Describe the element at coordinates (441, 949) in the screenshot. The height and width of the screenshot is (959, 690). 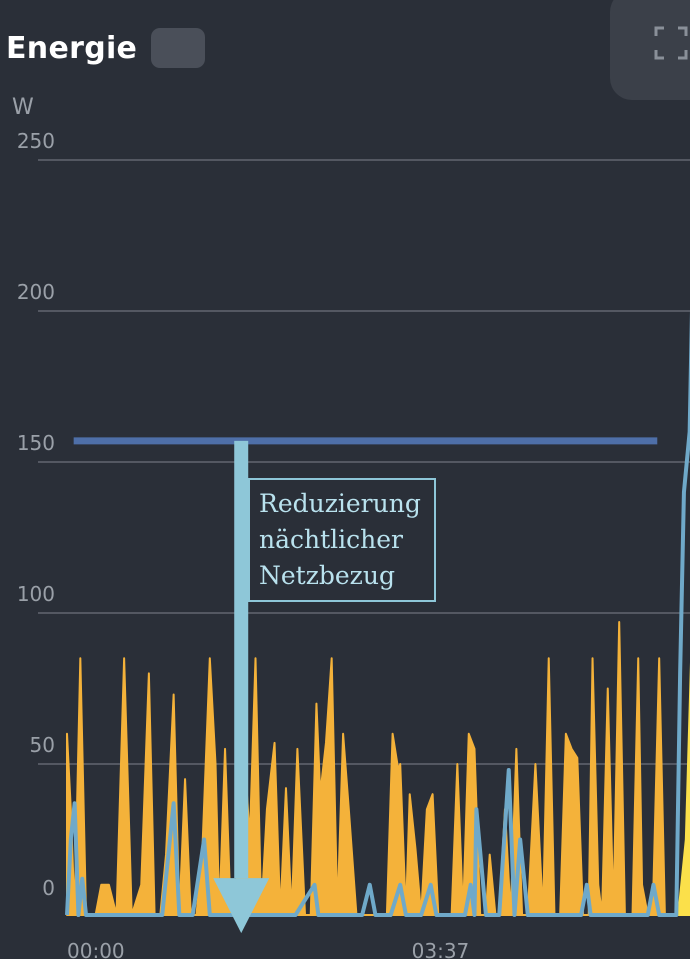
I see `x-tick-label: 03:37` at that location.